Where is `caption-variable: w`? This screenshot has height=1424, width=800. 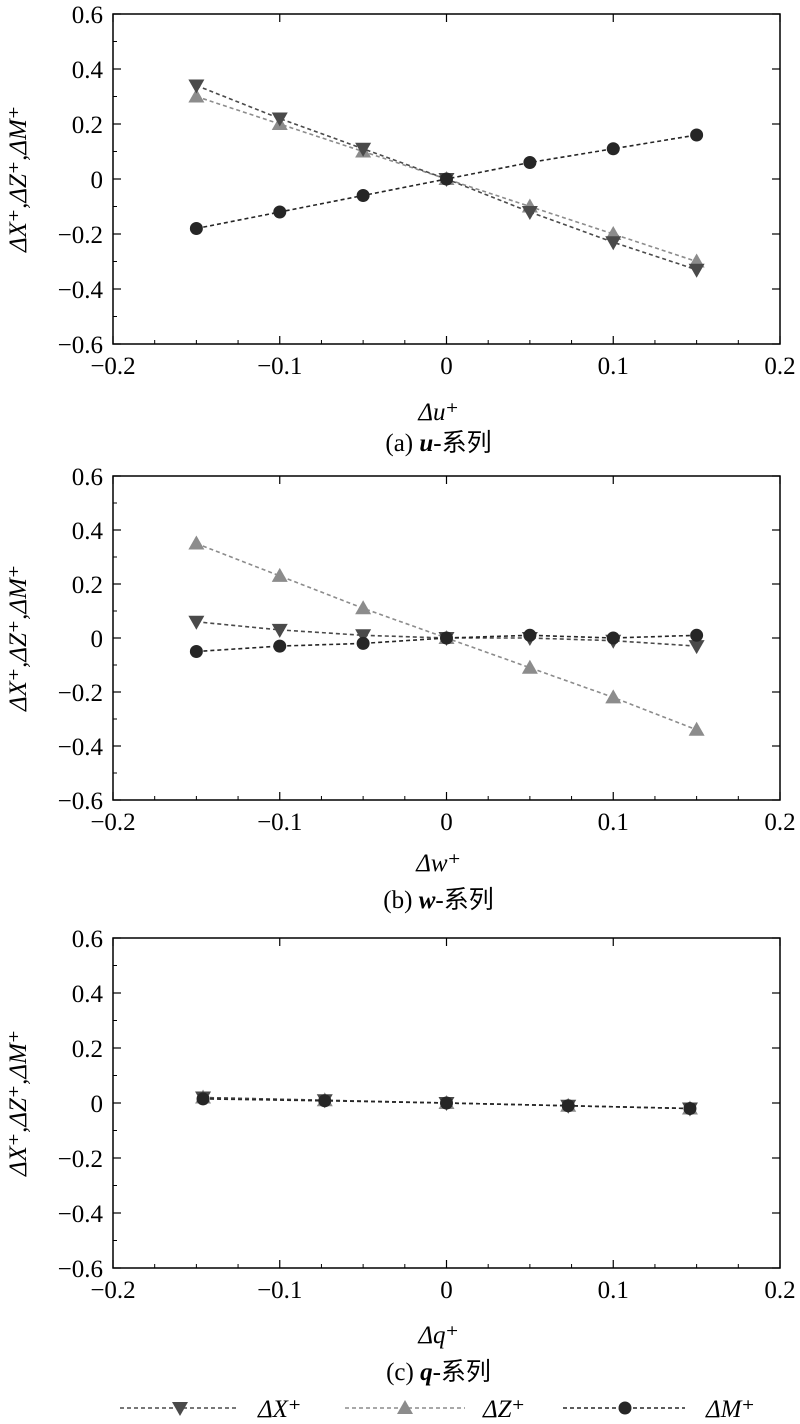
caption-variable: w is located at coordinates (427, 900).